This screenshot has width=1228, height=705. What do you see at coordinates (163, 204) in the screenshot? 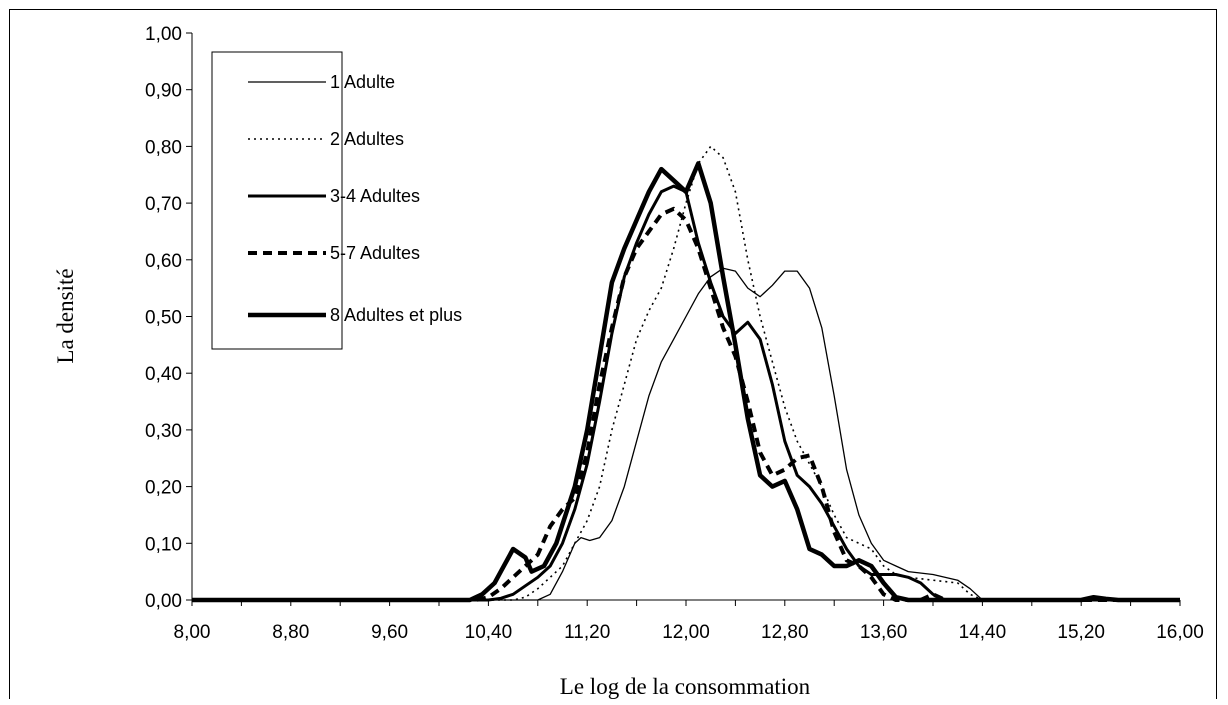
I see `y-tick-label: 0,70` at bounding box center [163, 204].